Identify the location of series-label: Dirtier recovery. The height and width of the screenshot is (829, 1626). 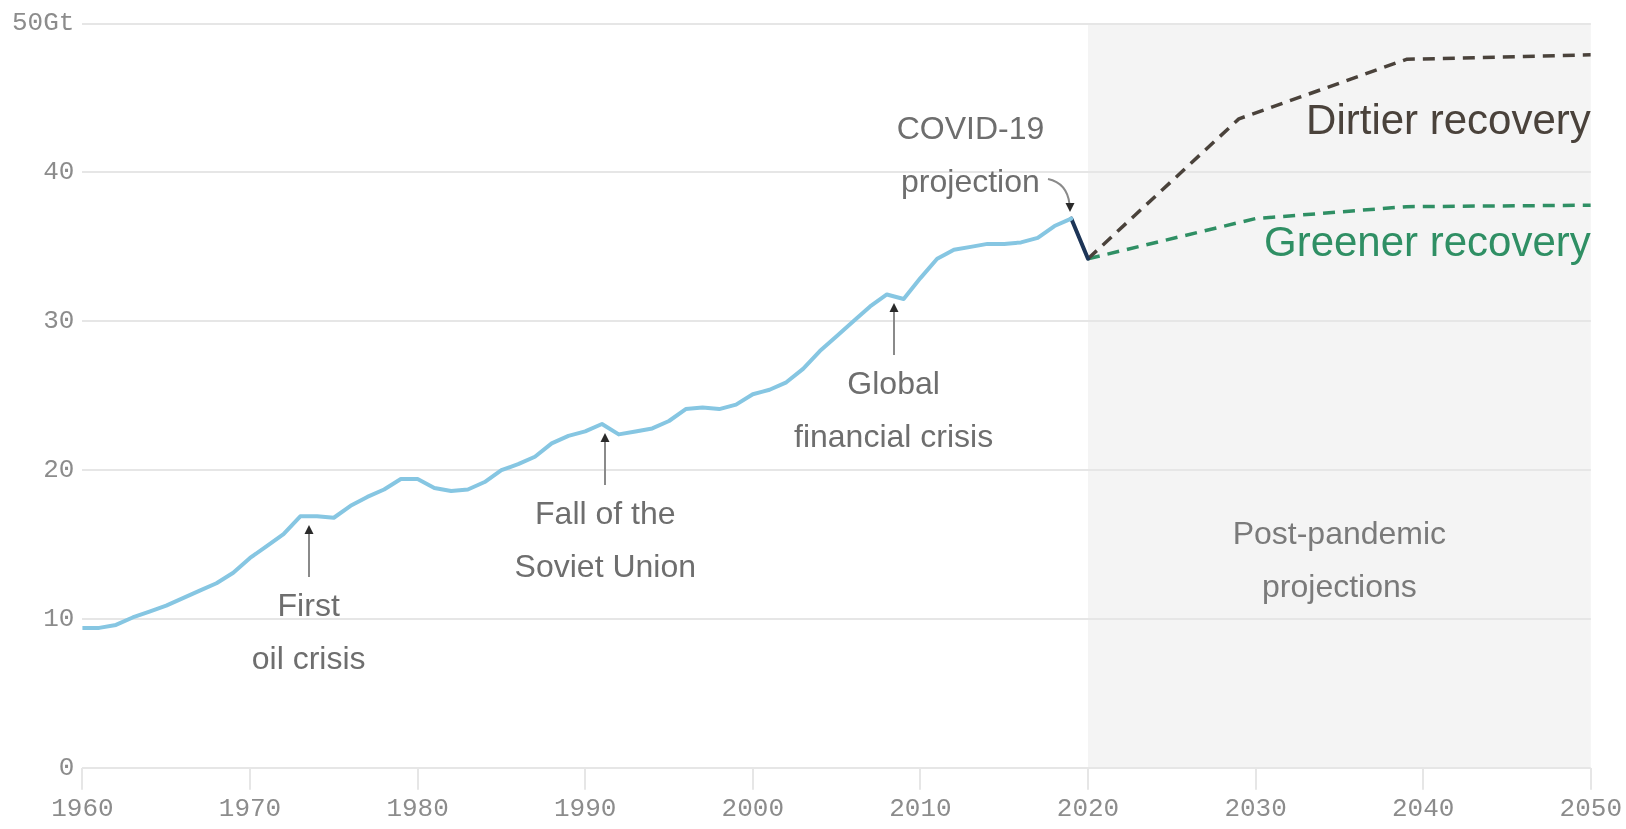
(1448, 119).